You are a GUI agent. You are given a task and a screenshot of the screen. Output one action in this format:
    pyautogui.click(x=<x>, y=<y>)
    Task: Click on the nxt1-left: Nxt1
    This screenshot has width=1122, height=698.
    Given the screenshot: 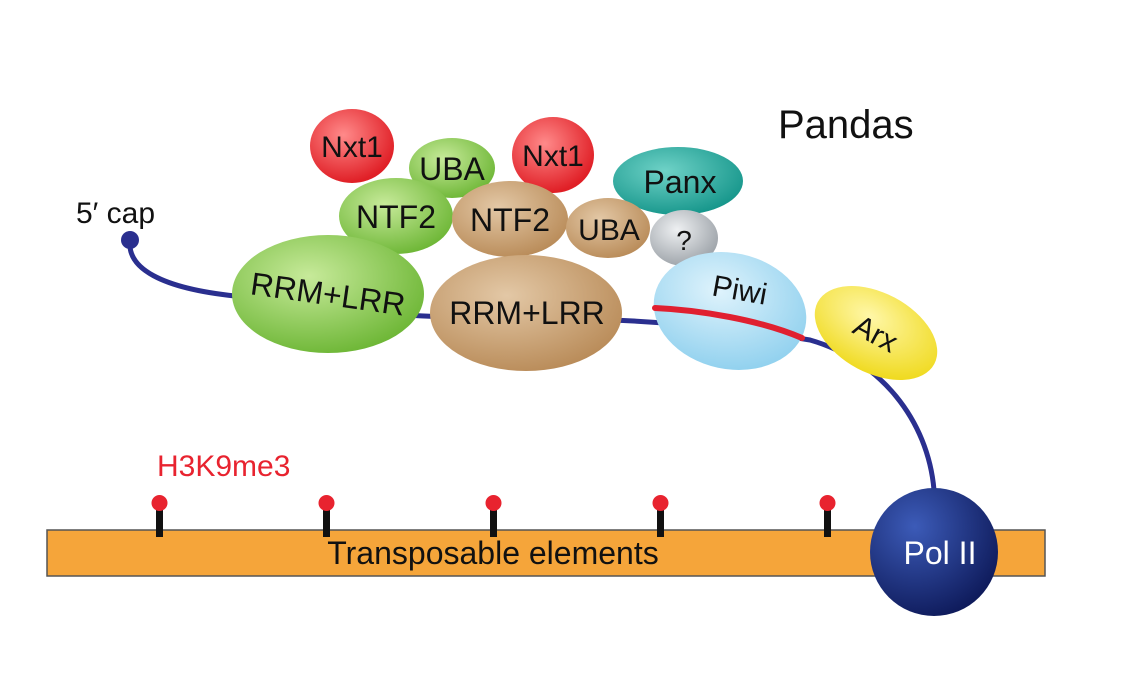 What is the action you would take?
    pyautogui.click(x=352, y=146)
    